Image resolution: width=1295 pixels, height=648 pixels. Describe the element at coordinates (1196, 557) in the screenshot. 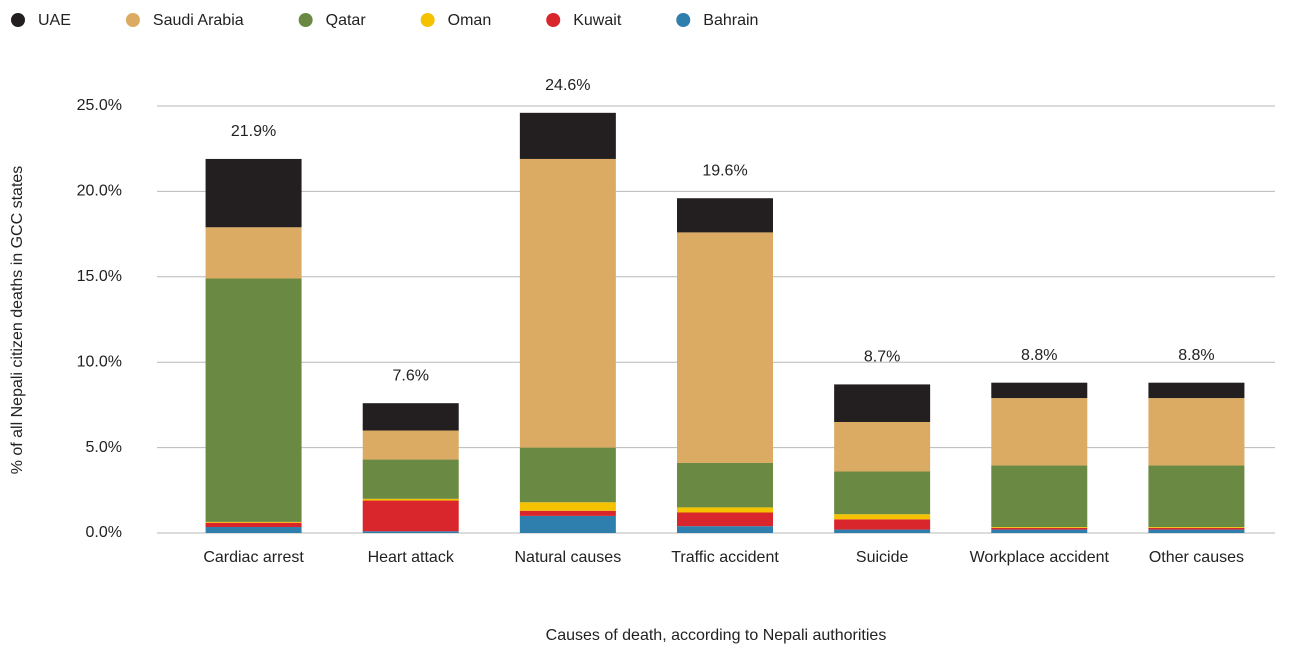

I see `x-tick-label: Other causes` at that location.